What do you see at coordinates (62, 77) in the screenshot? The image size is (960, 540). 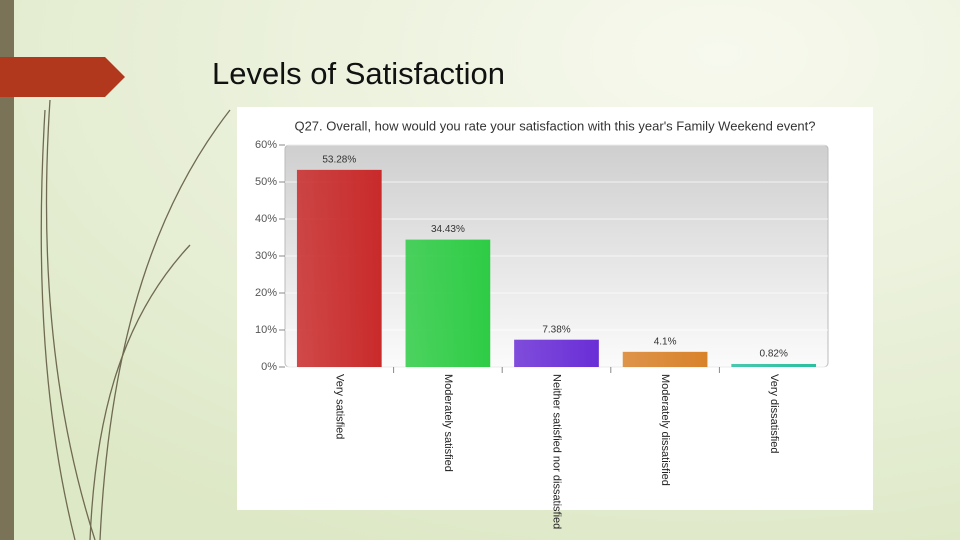 I see `title-arrow` at bounding box center [62, 77].